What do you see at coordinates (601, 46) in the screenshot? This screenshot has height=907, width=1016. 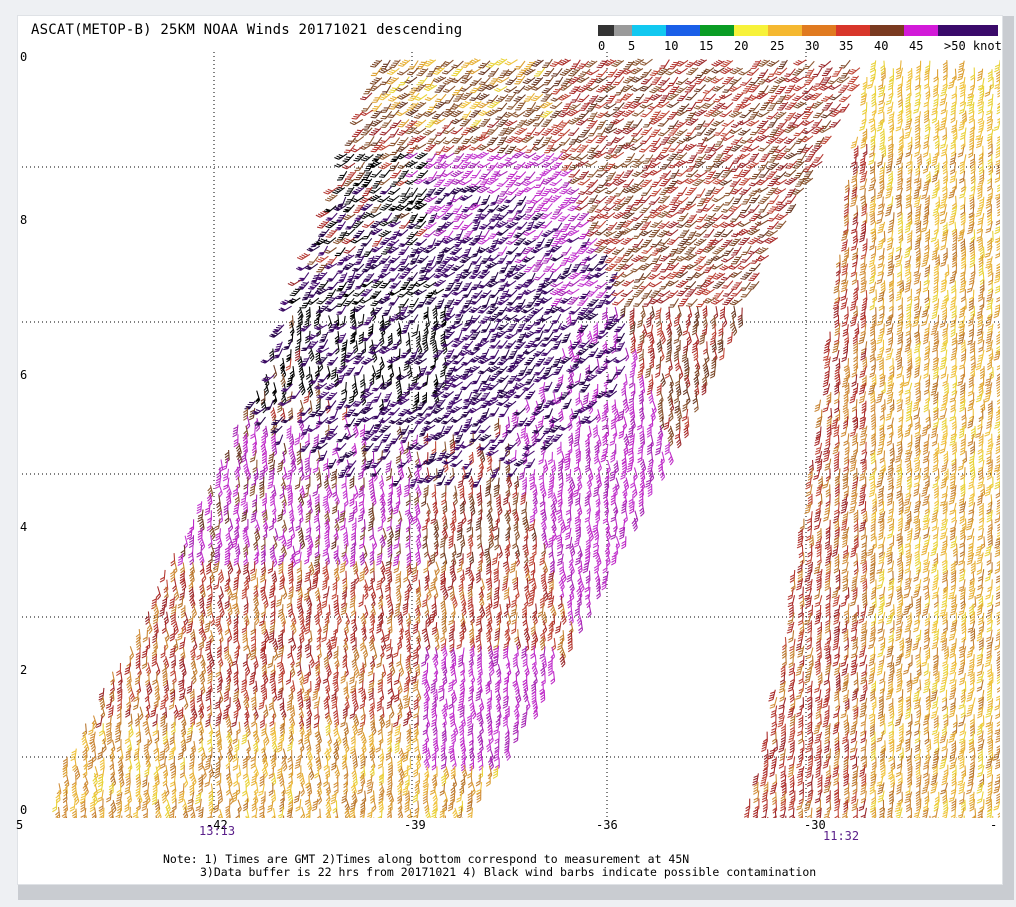 I see `colorbar-tick-label: 0` at bounding box center [601, 46].